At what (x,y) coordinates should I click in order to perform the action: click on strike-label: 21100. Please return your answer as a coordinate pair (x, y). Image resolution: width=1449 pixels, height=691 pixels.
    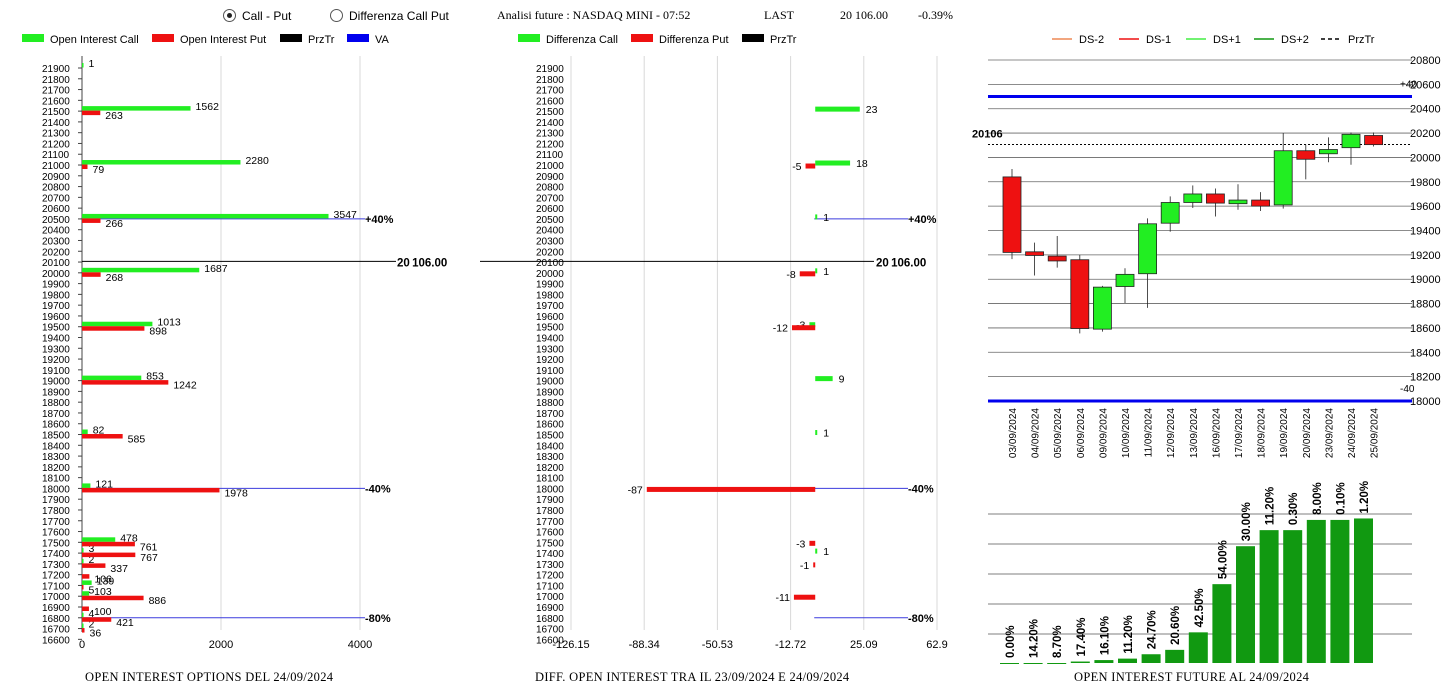
    Looking at the image, I should click on (56, 155).